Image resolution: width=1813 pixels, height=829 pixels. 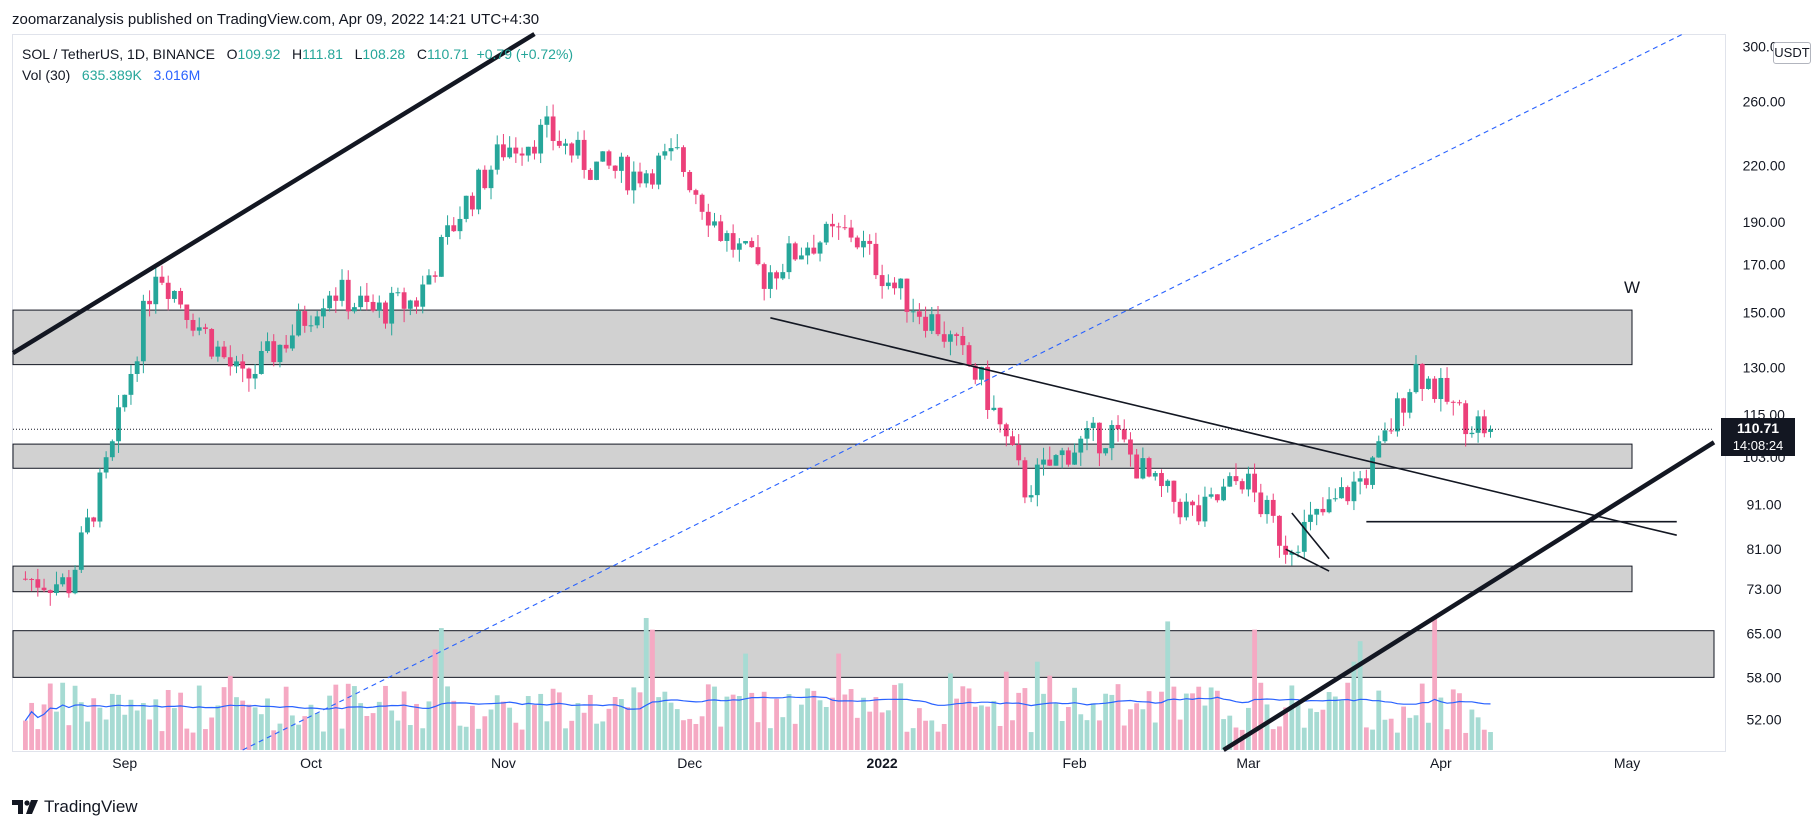 I want to click on currency-button: USDT, so click(x=1792, y=53).